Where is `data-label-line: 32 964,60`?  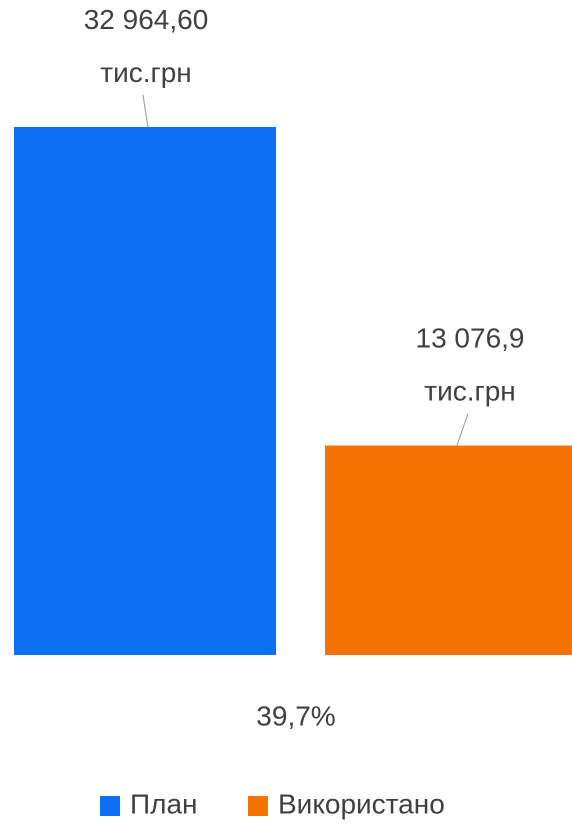
data-label-line: 32 964,60 is located at coordinates (146, 19).